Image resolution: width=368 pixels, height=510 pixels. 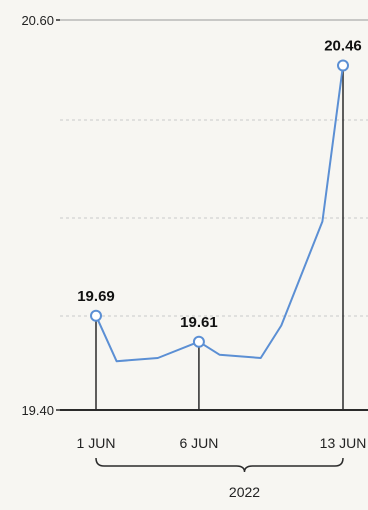 I want to click on x-axis-label: 2022, so click(x=244, y=492).